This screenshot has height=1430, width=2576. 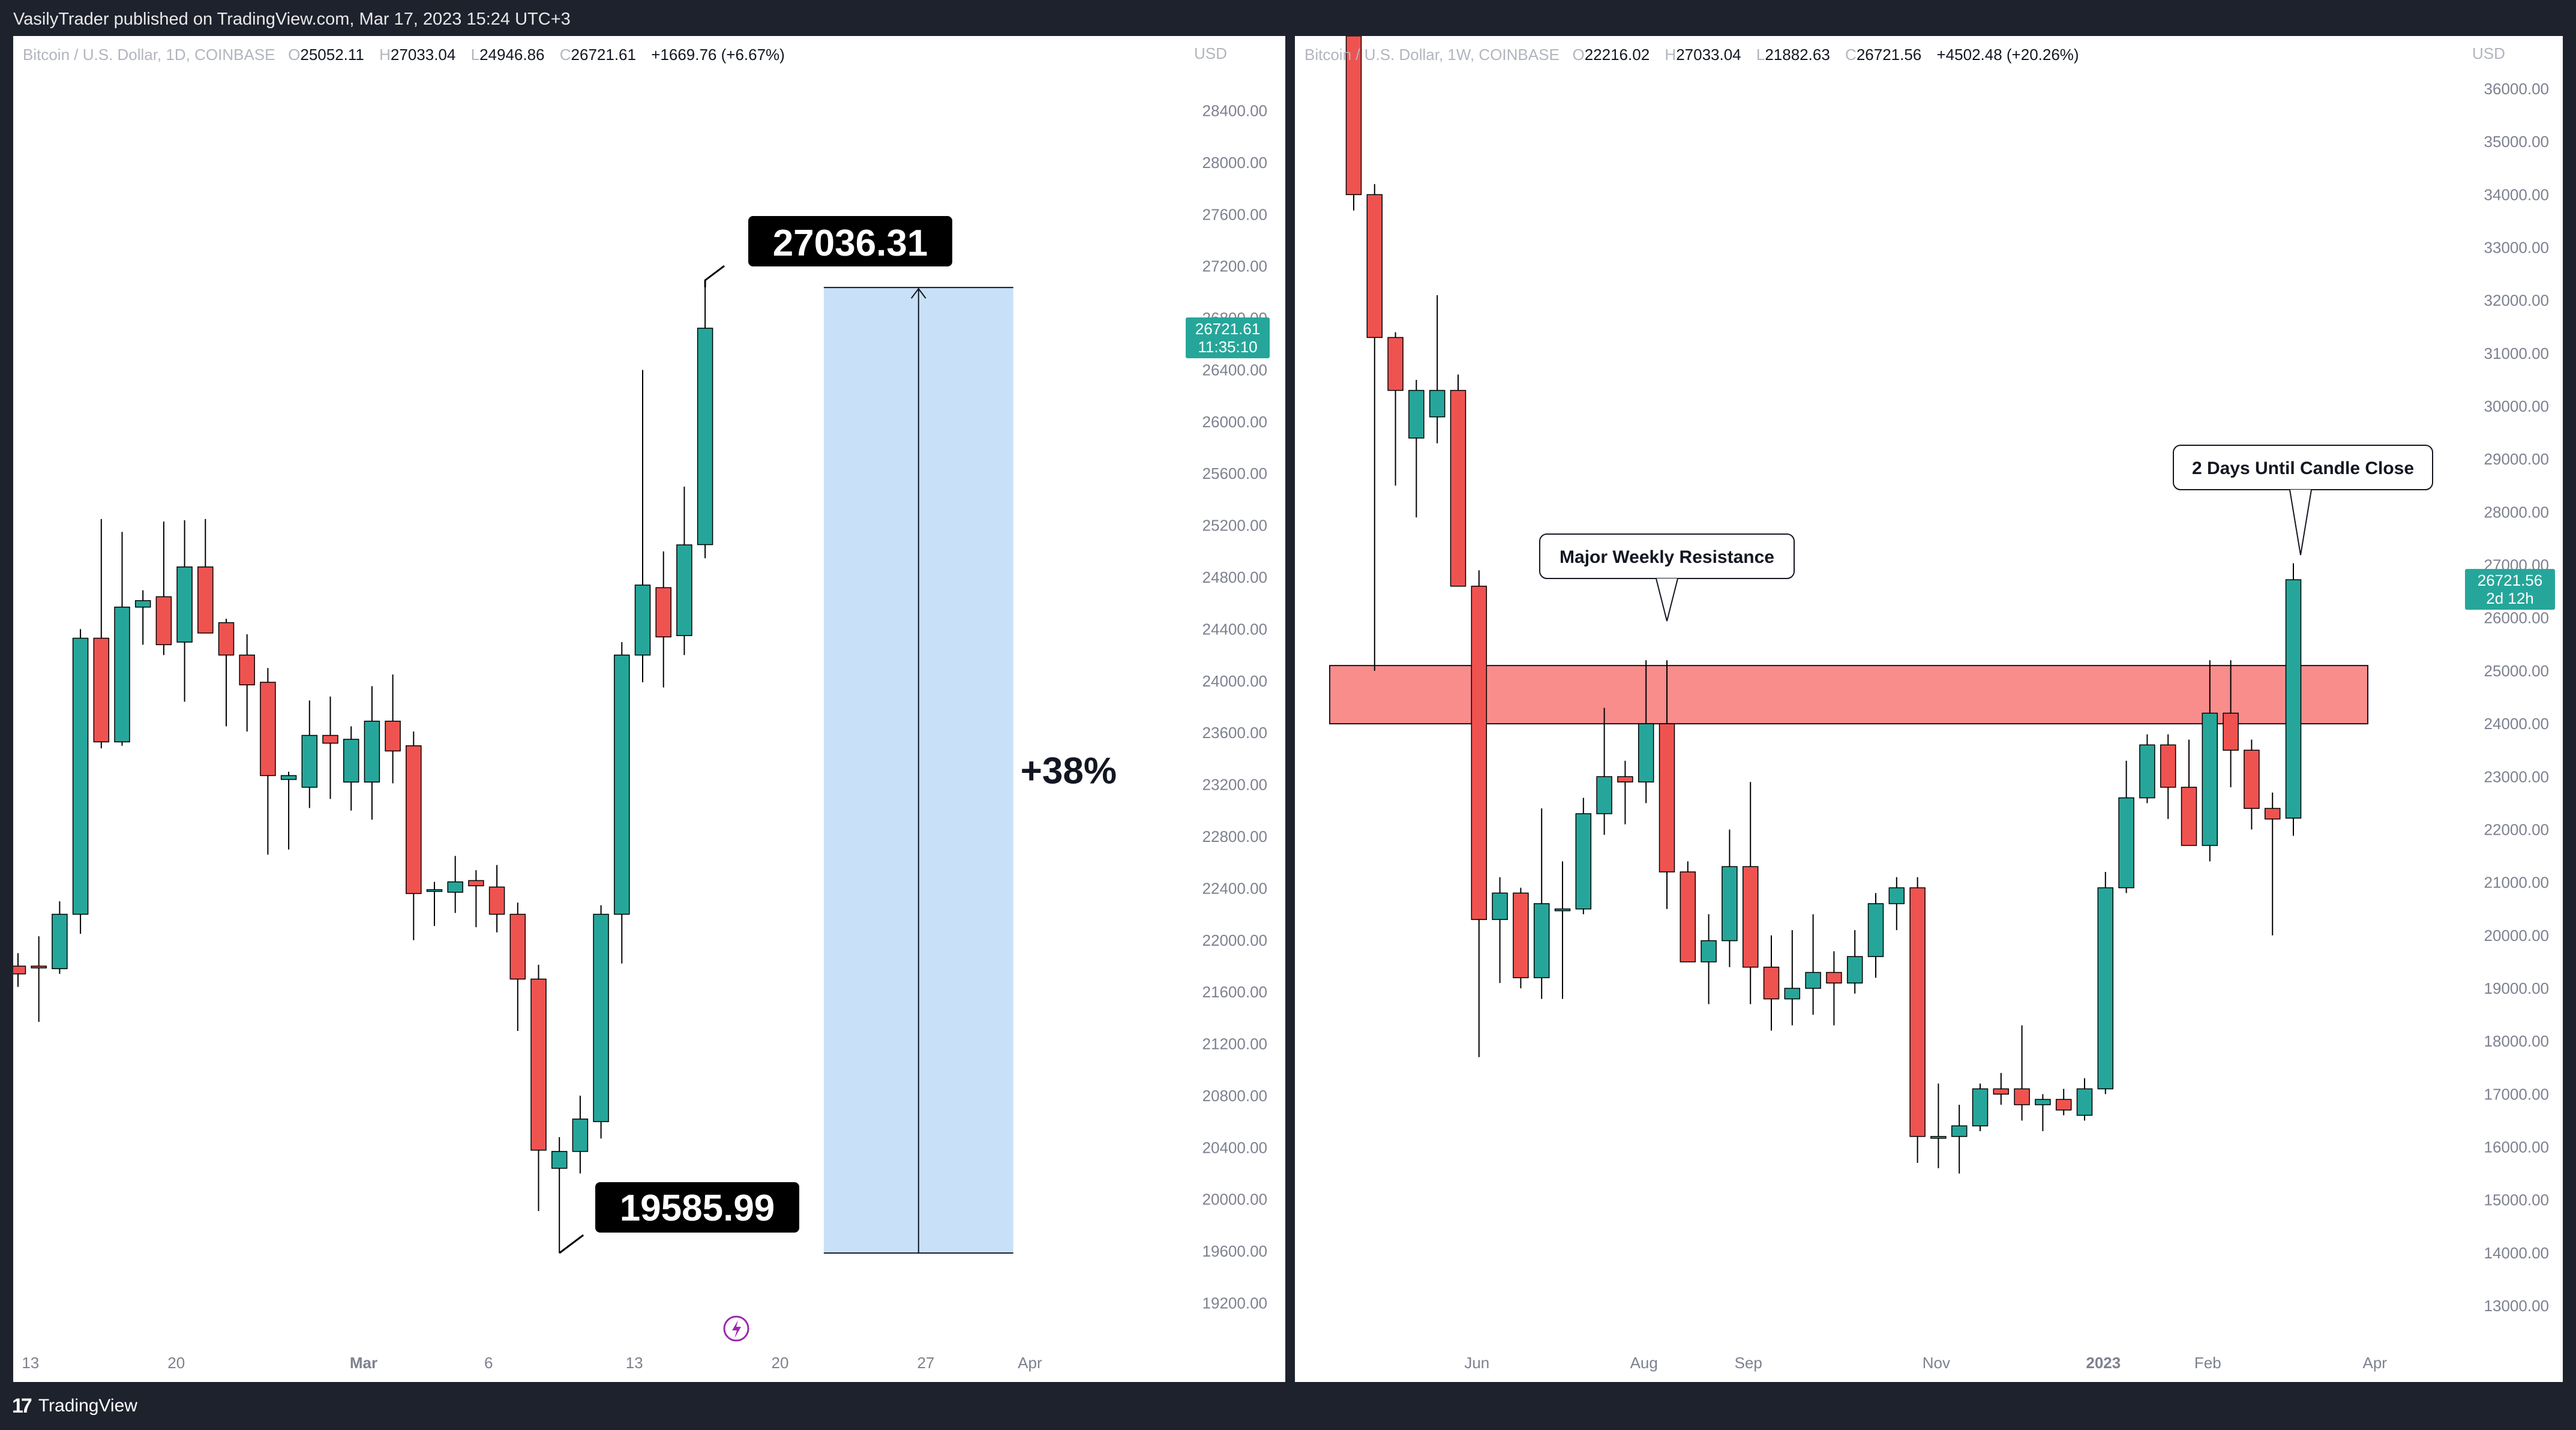 I want to click on legend-low: 24946.86, so click(x=512, y=55).